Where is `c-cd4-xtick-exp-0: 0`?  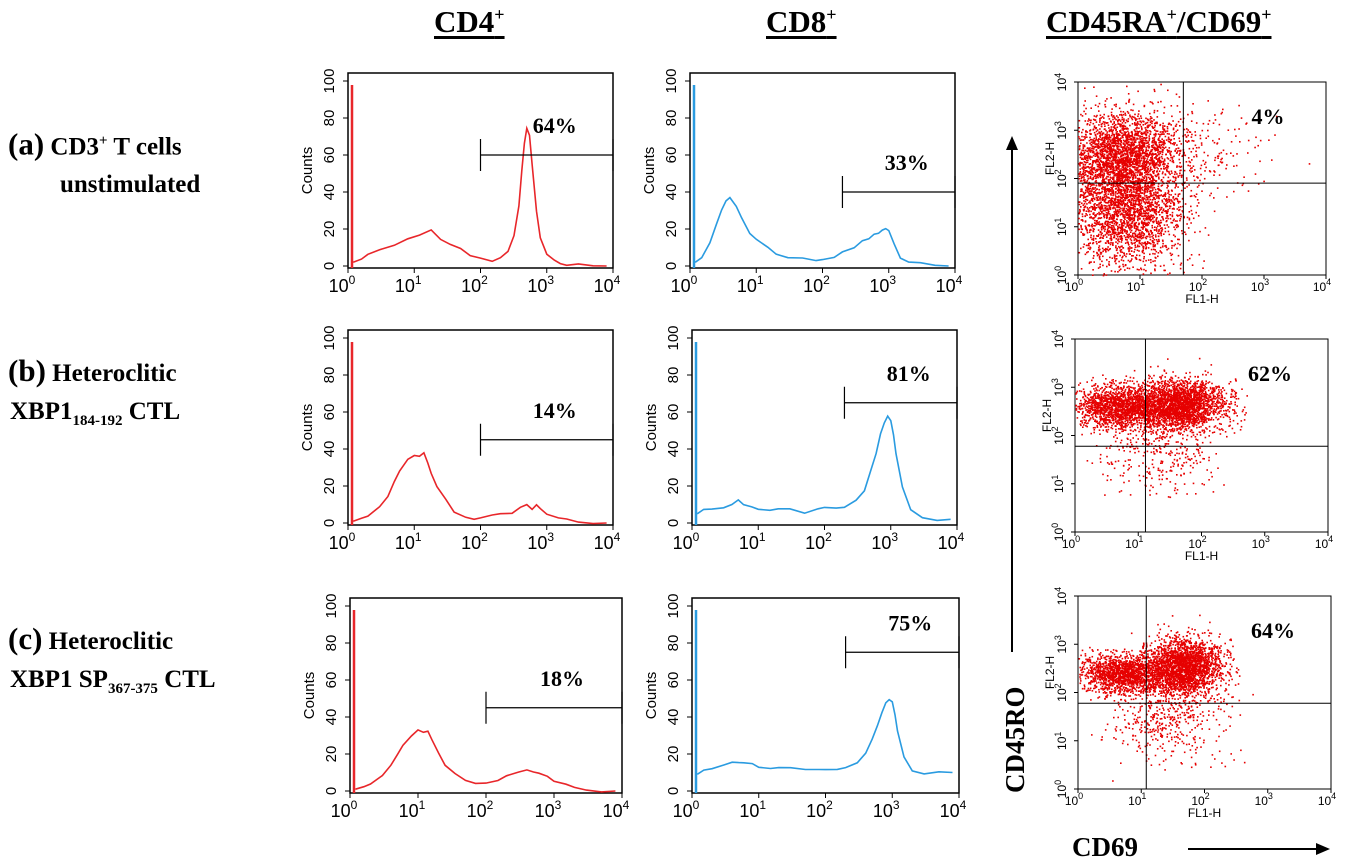
c-cd4-xtick-exp-0: 0 is located at coordinates (354, 805).